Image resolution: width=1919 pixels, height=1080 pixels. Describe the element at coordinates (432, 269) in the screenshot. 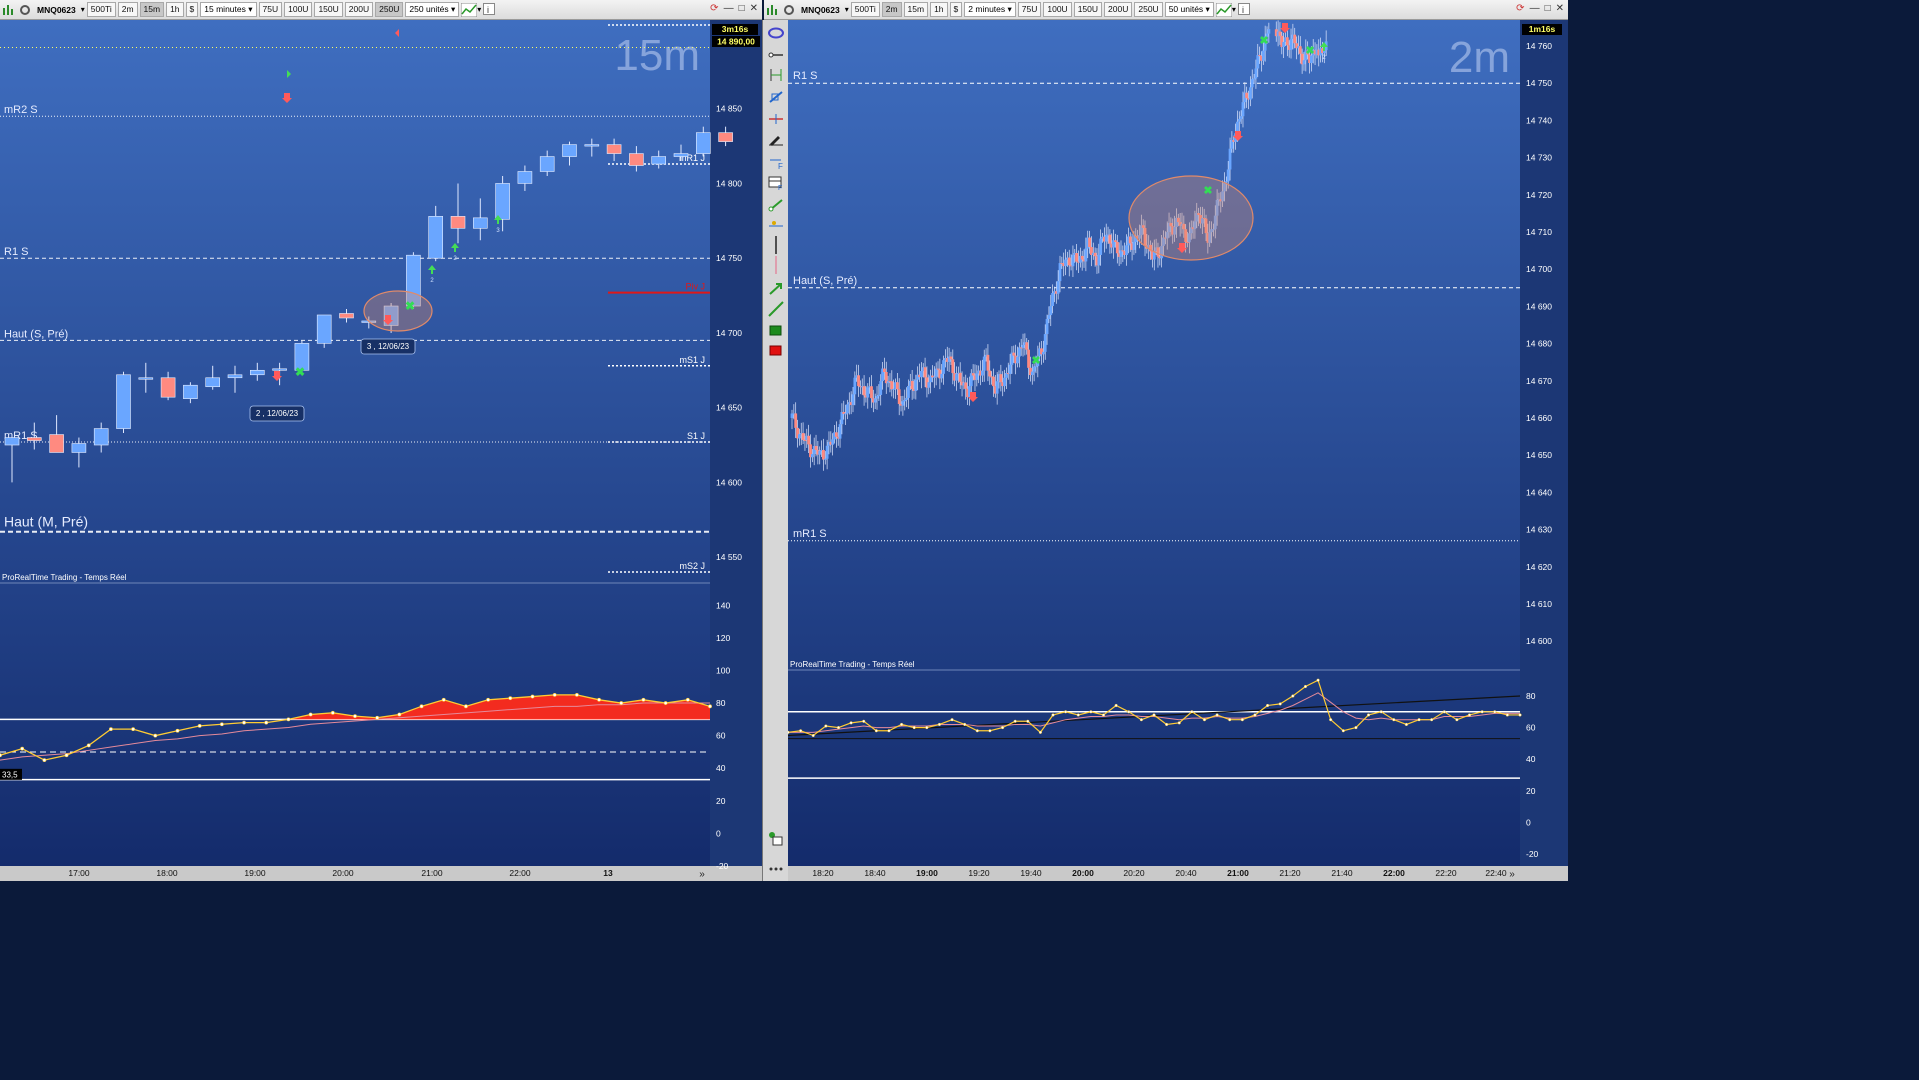

I see `buy-arrow-icon` at that location.